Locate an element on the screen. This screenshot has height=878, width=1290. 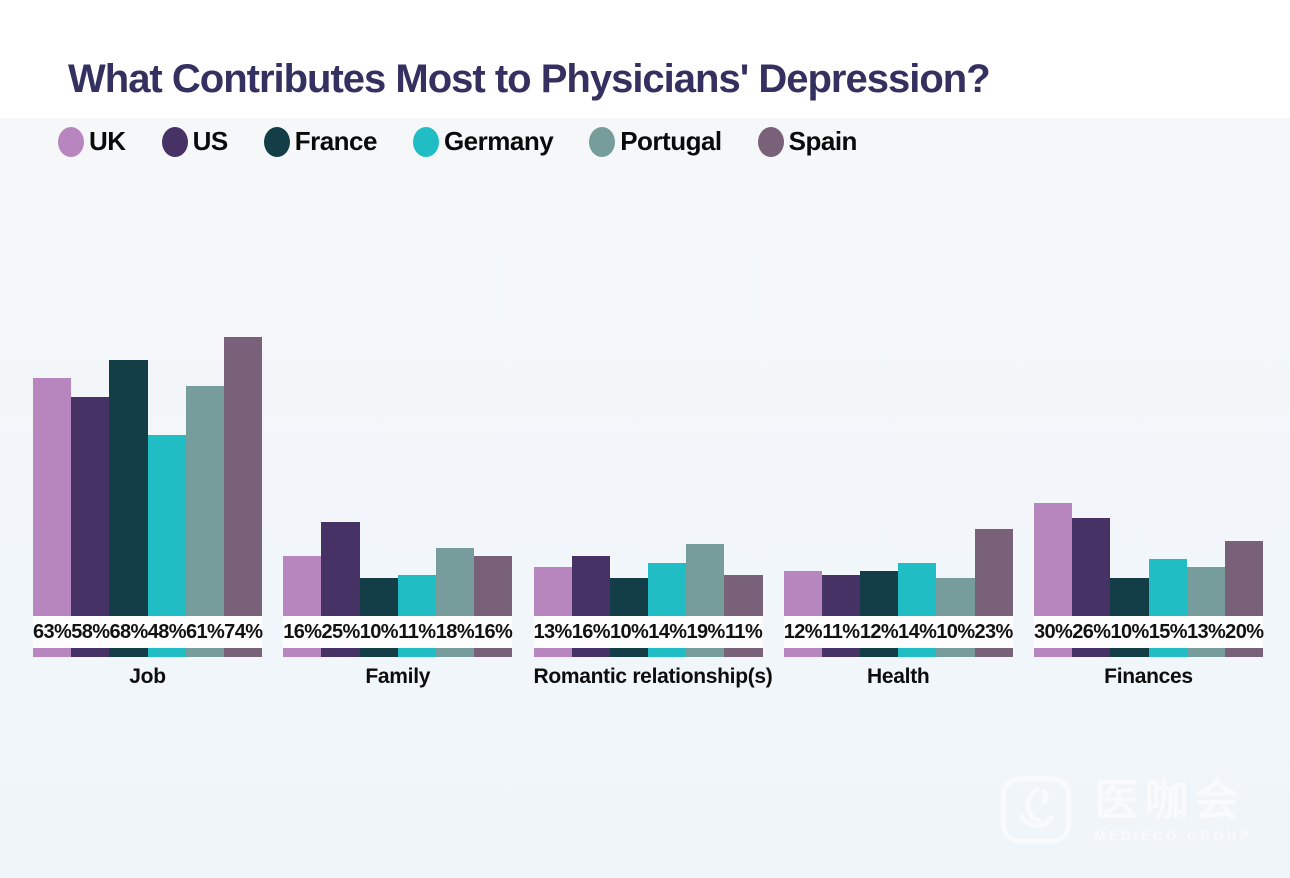
watermark: 医咖会 MEDIECO GROUP is located at coordinates (1125, 810).